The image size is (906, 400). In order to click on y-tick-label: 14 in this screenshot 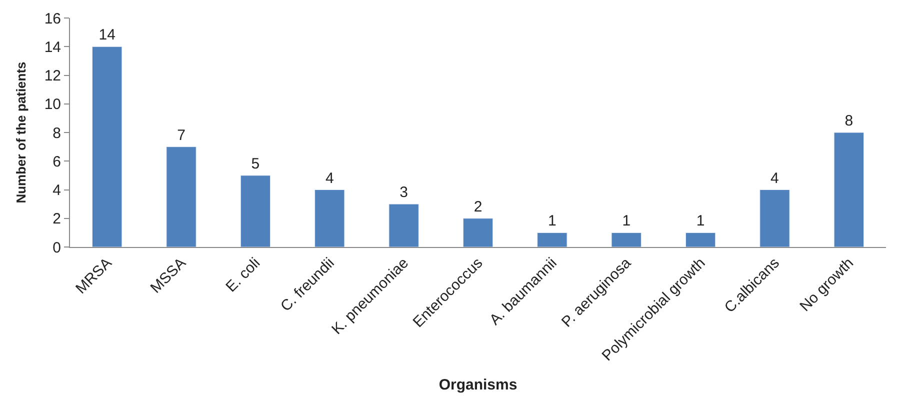, I will do `click(52, 47)`.